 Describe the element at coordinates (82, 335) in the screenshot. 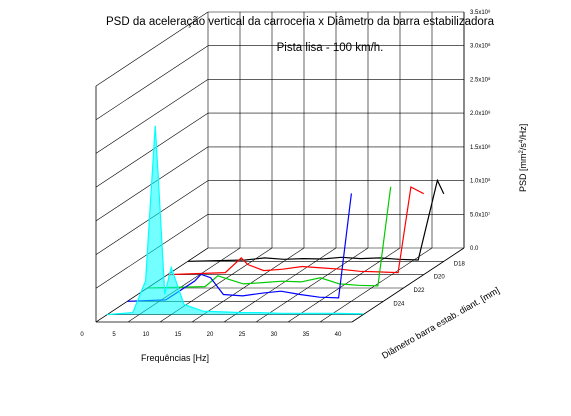

I see `x-tick-label: 0` at that location.